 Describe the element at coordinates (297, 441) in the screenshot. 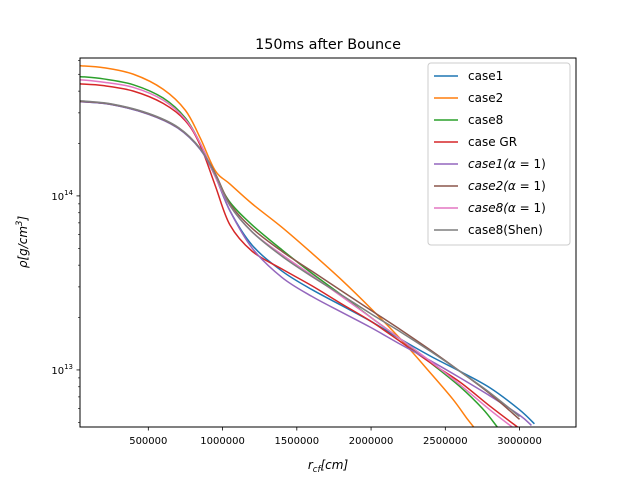

I see `x-tick-label: 1500000` at that location.